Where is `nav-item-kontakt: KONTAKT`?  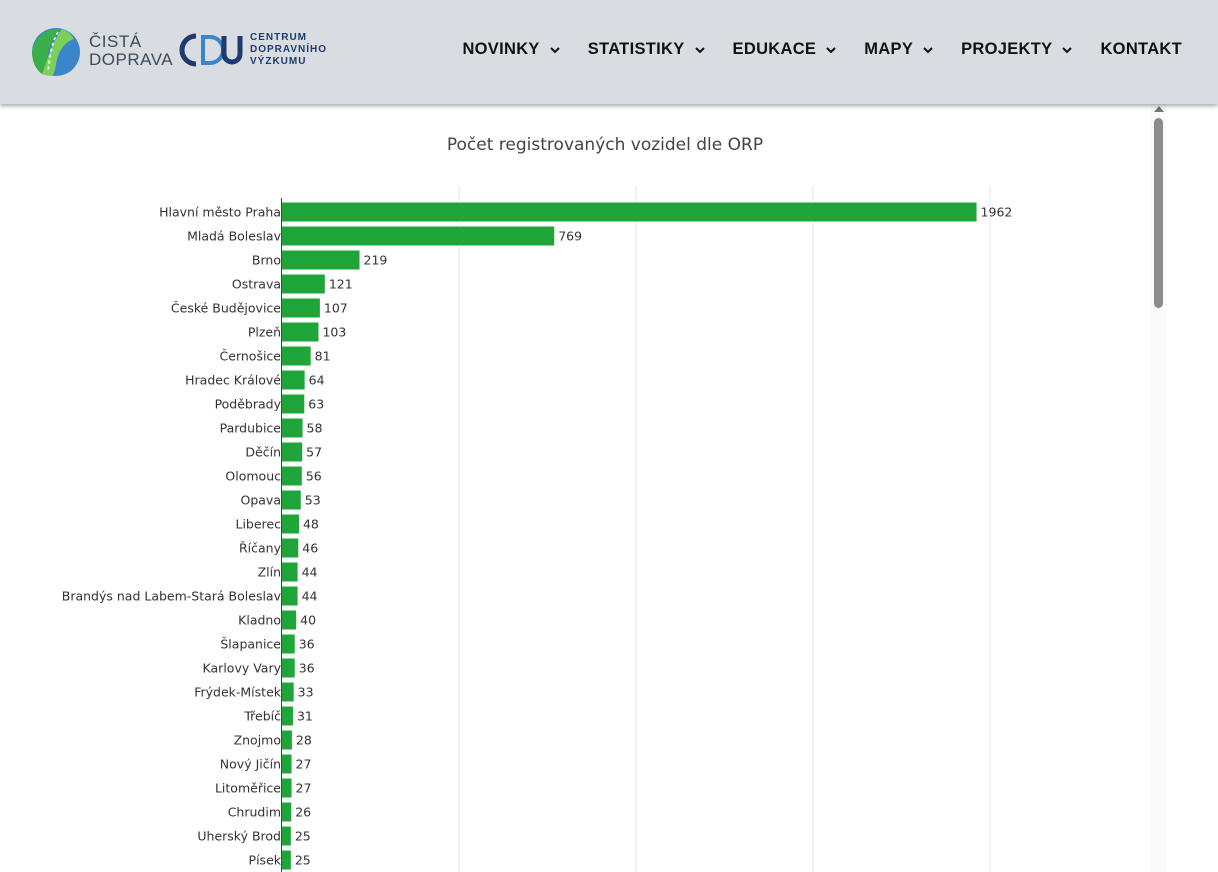
nav-item-kontakt: KONTAKT is located at coordinates (1141, 49).